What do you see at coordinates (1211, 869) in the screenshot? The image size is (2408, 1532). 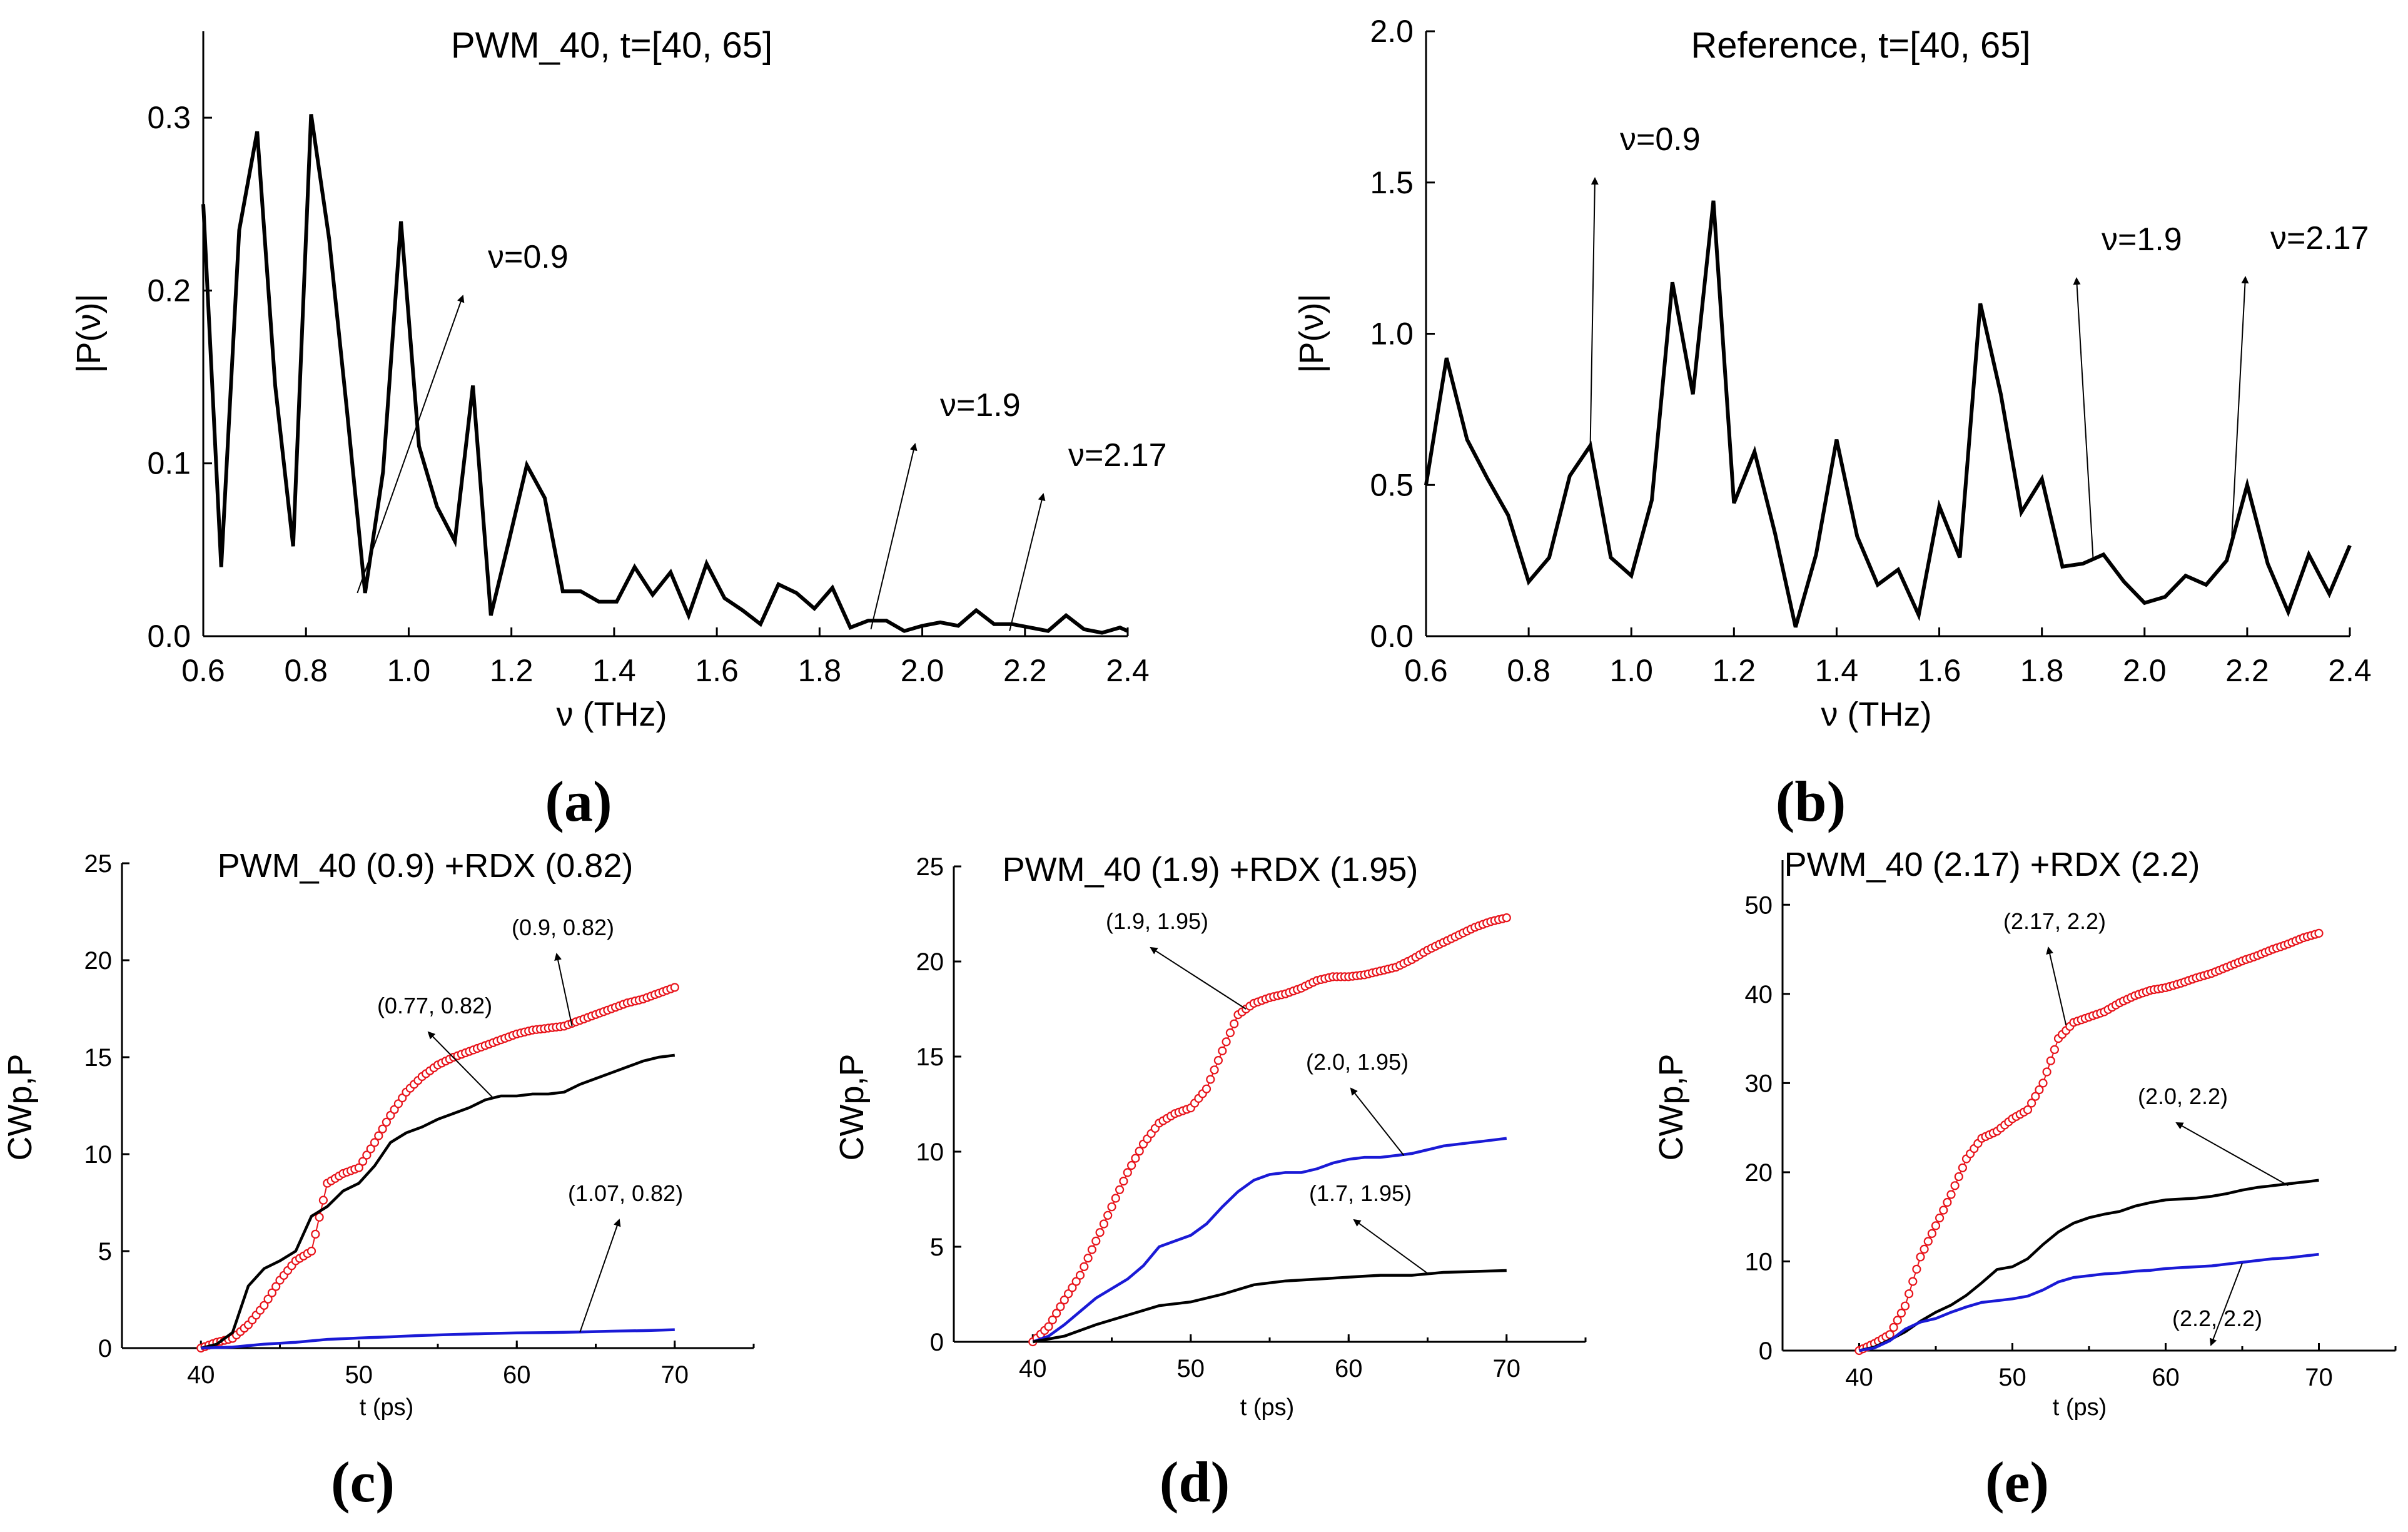 I see `chart-title: PWM_40 (1.9) +RDX (1.95)` at bounding box center [1211, 869].